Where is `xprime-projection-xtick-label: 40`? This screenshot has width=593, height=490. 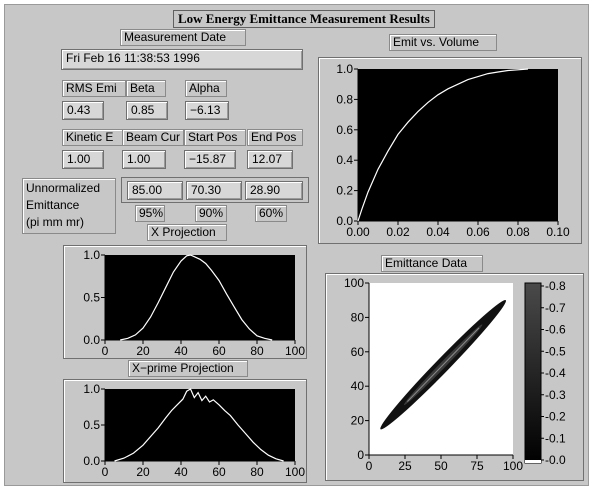 xprime-projection-xtick-label: 40 is located at coordinates (181, 472).